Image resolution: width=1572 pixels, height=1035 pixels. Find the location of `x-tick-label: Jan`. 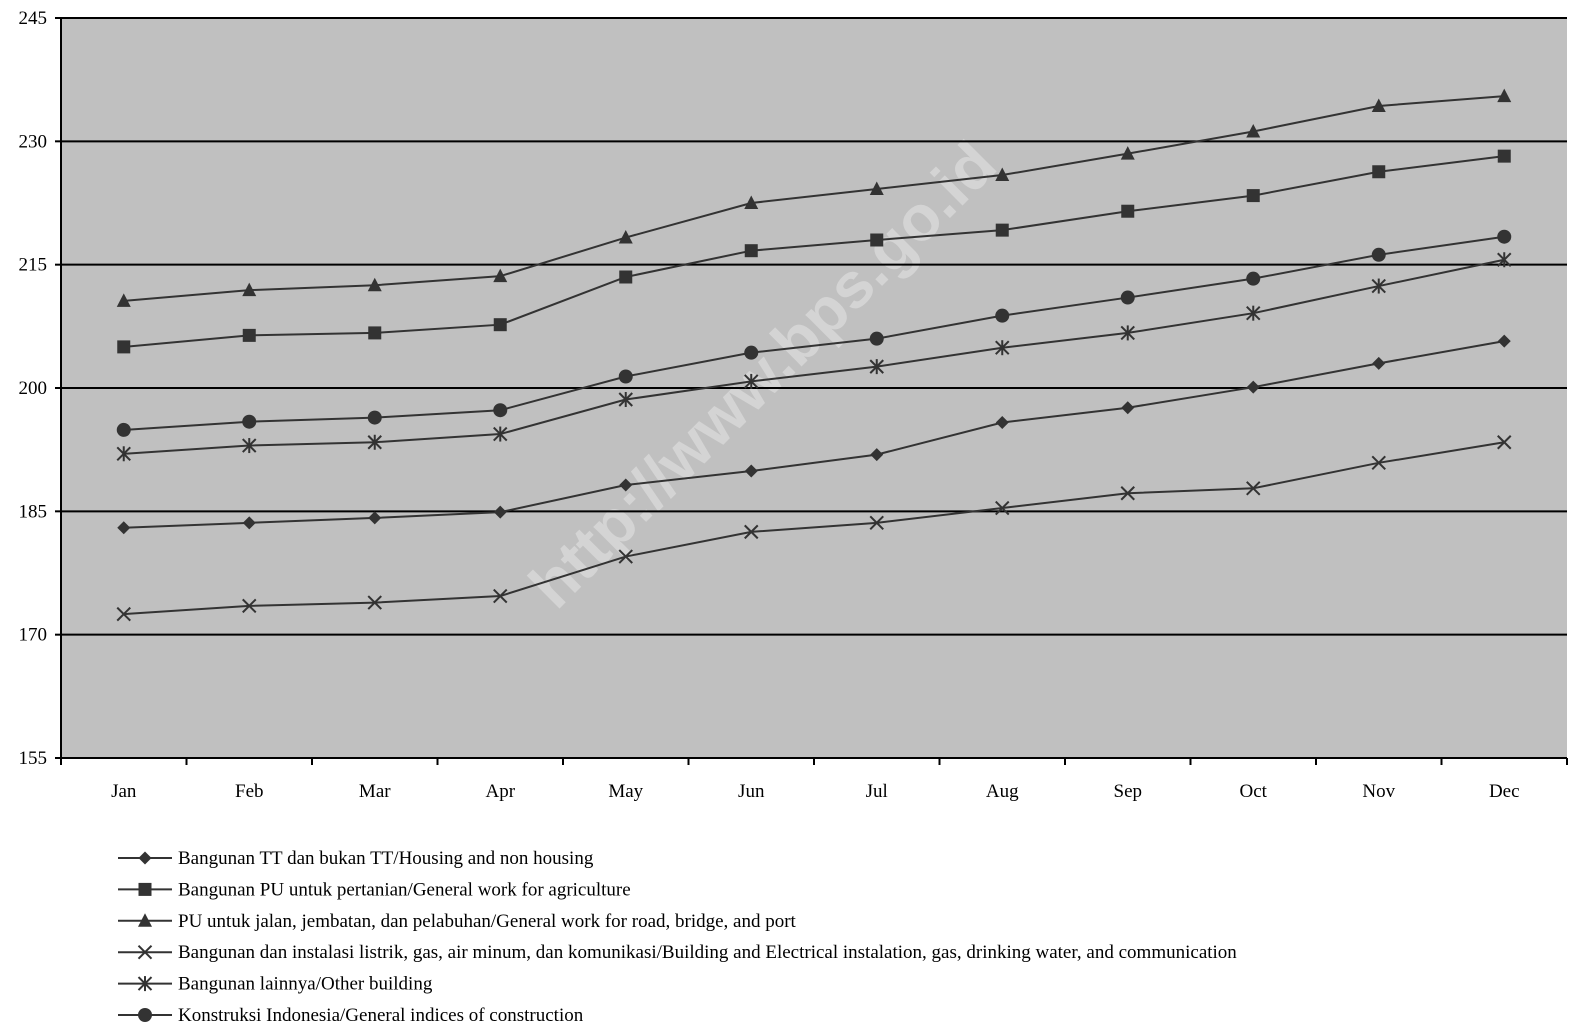

x-tick-label: Jan is located at coordinates (124, 791).